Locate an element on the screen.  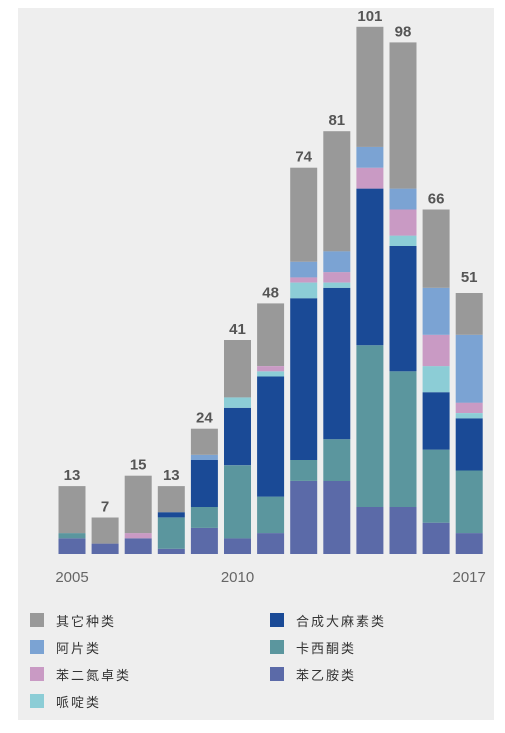
year-labels: 2005 2010 2017 is located at coordinates (270, 577).